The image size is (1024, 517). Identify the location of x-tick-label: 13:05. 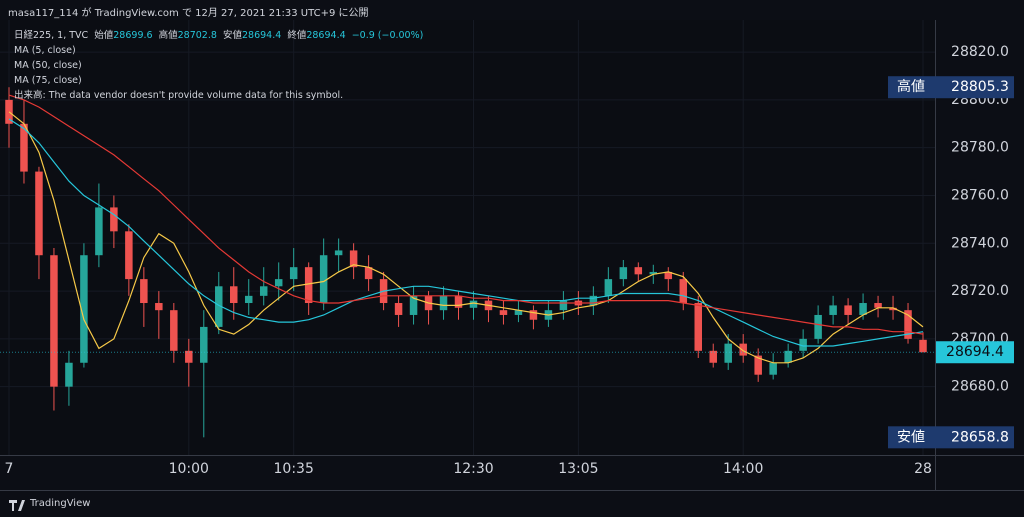
(578, 469).